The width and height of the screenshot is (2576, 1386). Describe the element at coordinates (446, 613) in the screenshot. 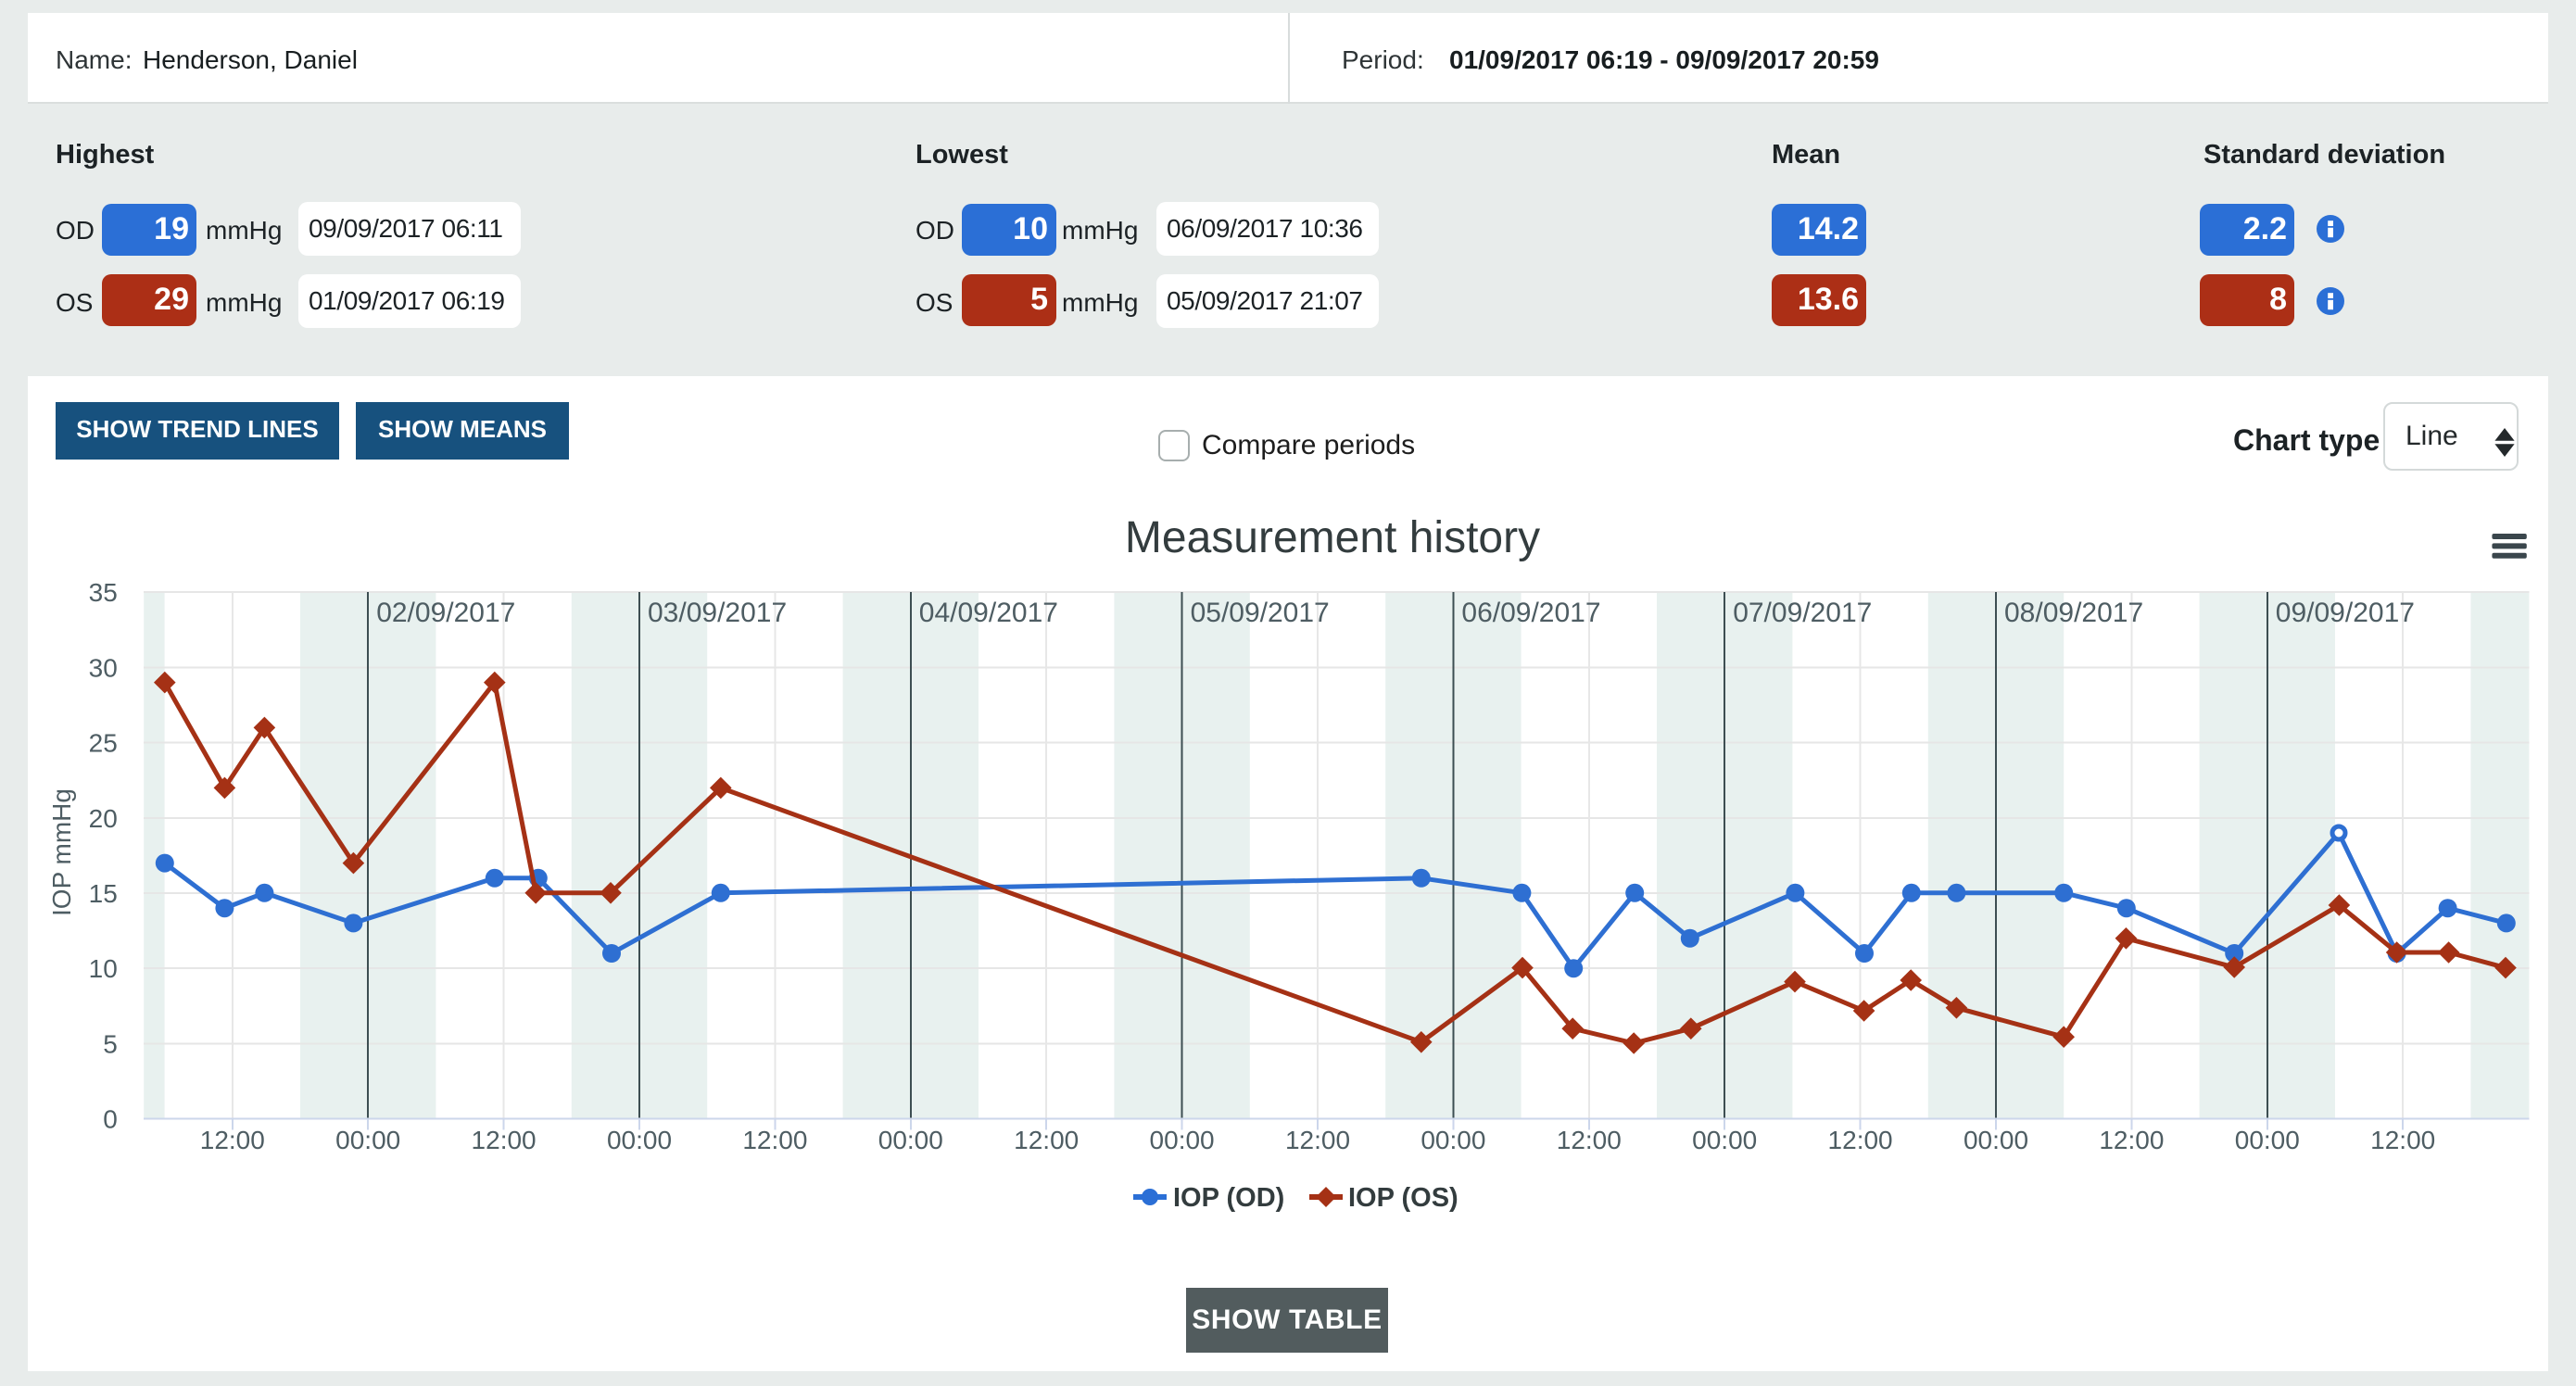

I see `svg-text: 02/09/2017` at that location.